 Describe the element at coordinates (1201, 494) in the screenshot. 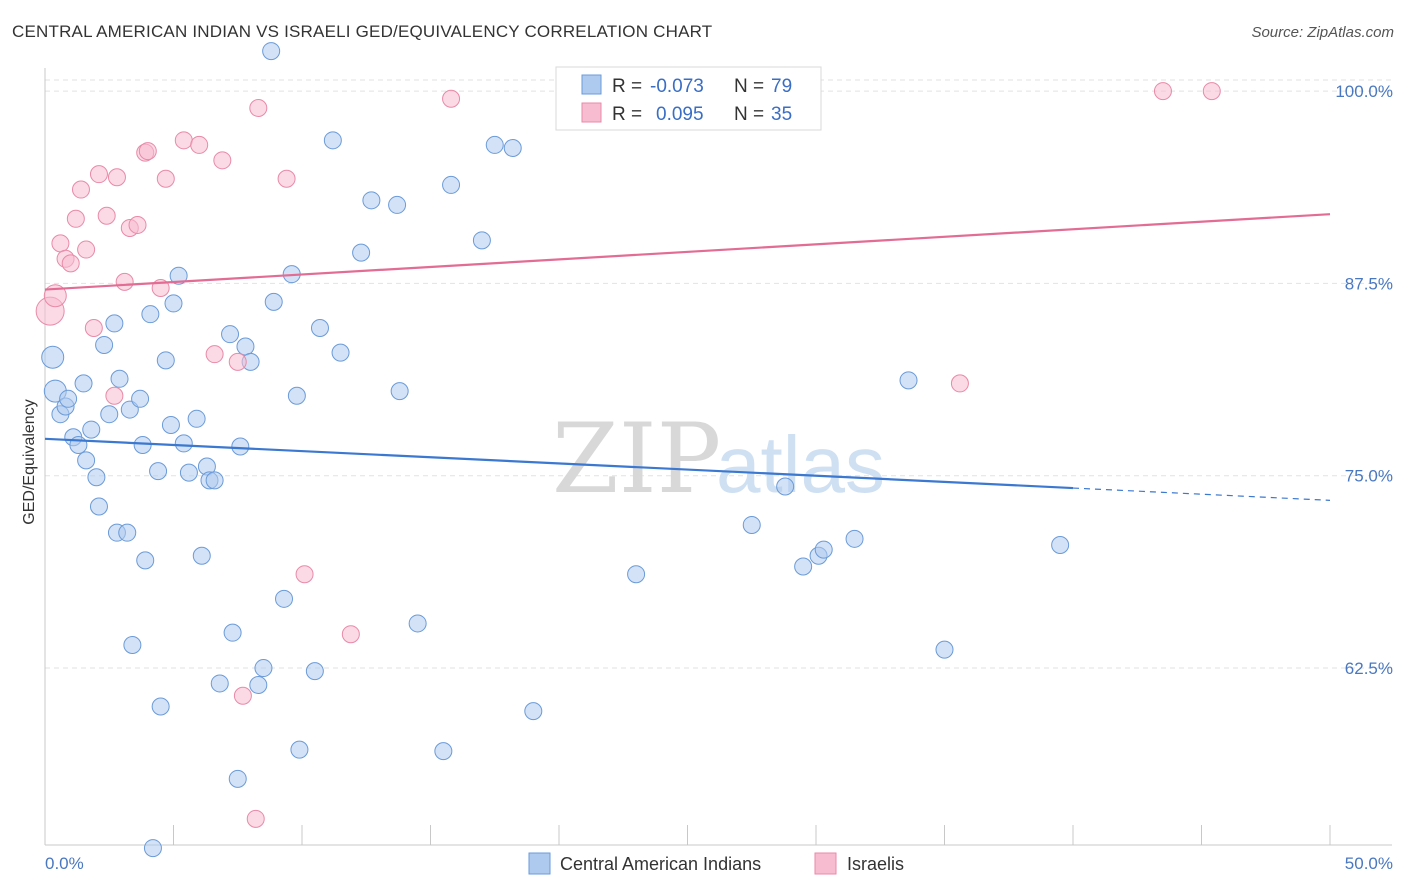

I see `trend-line-extension-central-american-indians` at that location.